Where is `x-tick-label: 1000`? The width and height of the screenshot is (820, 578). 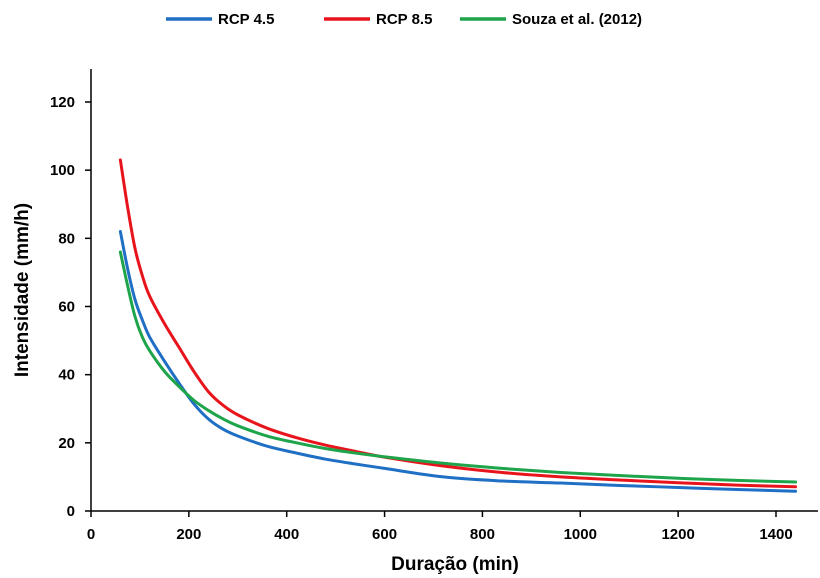
x-tick-label: 1000 is located at coordinates (580, 534).